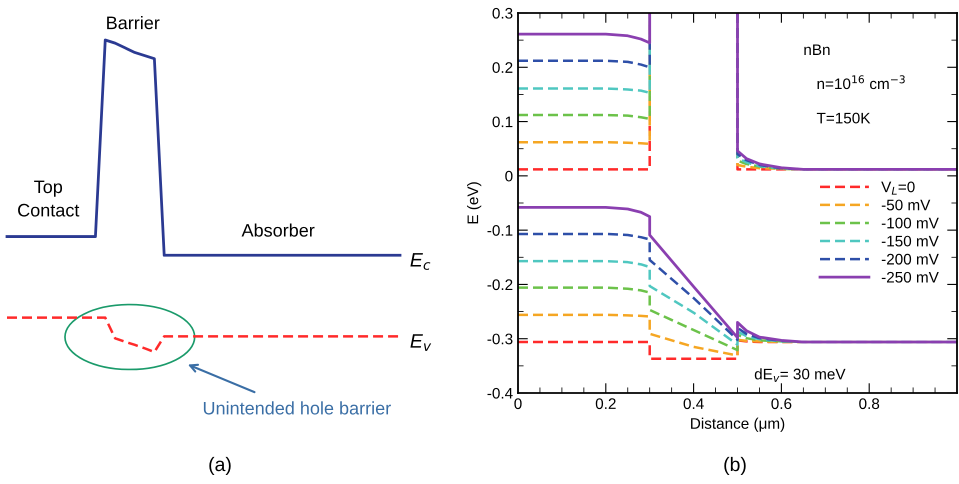 This screenshot has width=959, height=484. What do you see at coordinates (906, 205) in the screenshot?
I see `legend-label: -50 mV` at bounding box center [906, 205].